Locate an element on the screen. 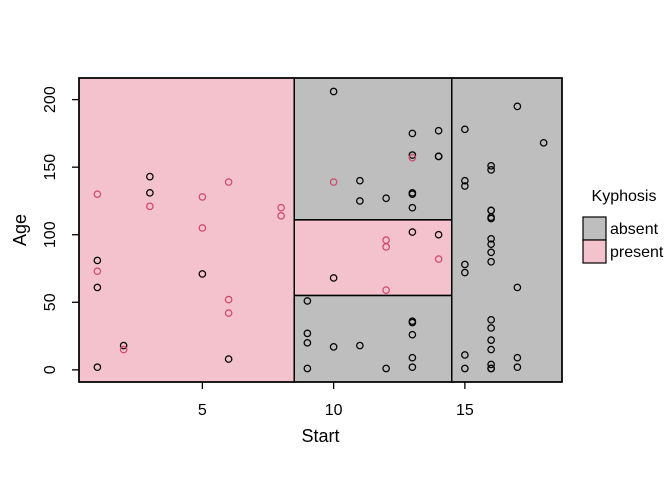  x-tick-label: 15 is located at coordinates (465, 410).